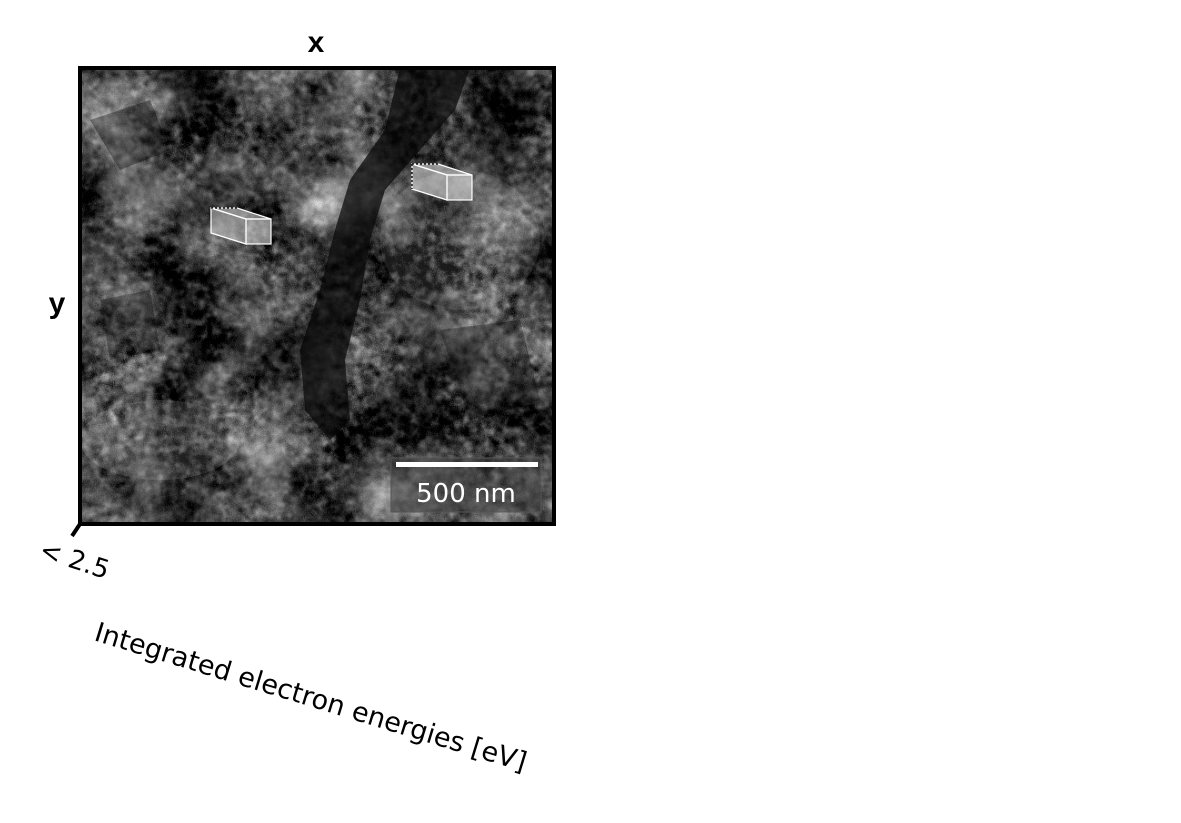 The image size is (1181, 823). I want to click on y-axis-label: y, so click(57, 303).